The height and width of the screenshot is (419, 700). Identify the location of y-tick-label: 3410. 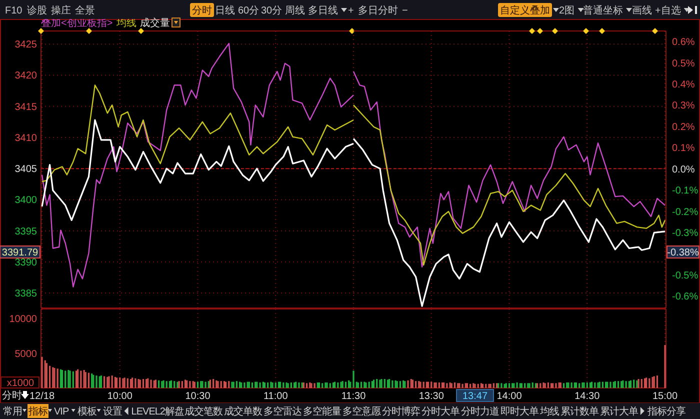
(26, 138).